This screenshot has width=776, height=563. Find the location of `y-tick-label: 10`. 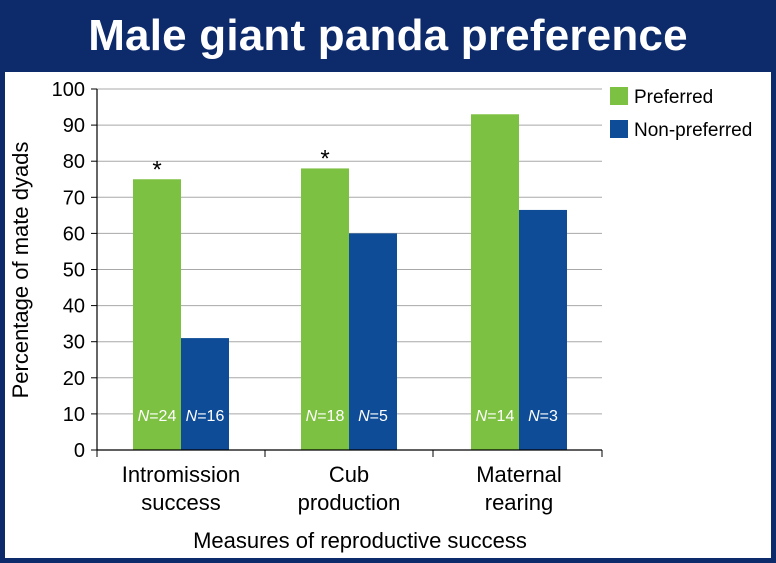

y-tick-label: 10 is located at coordinates (74, 415).